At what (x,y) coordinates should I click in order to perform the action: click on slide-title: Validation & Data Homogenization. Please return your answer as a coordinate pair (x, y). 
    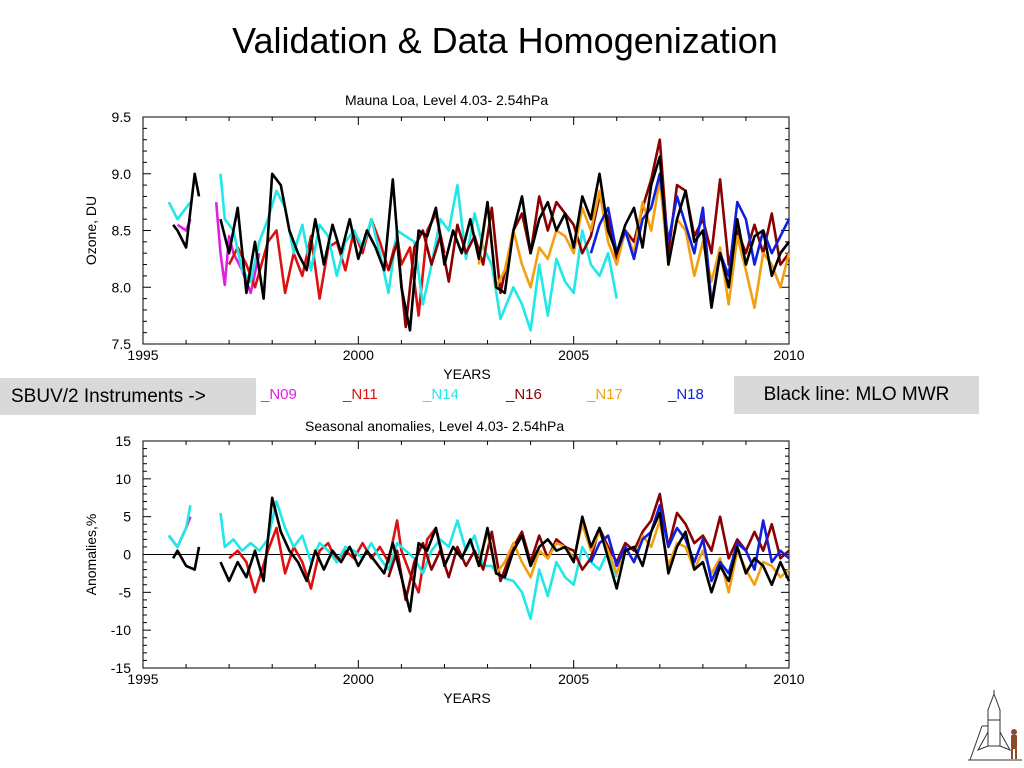
    Looking at the image, I should click on (505, 40).